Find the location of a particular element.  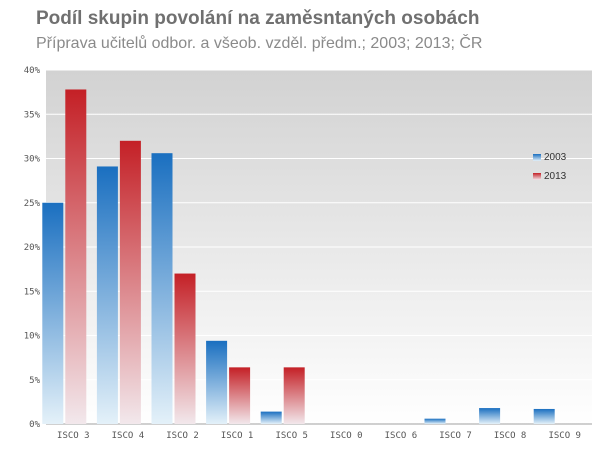

y-tick-label: 25% is located at coordinates (32, 204).